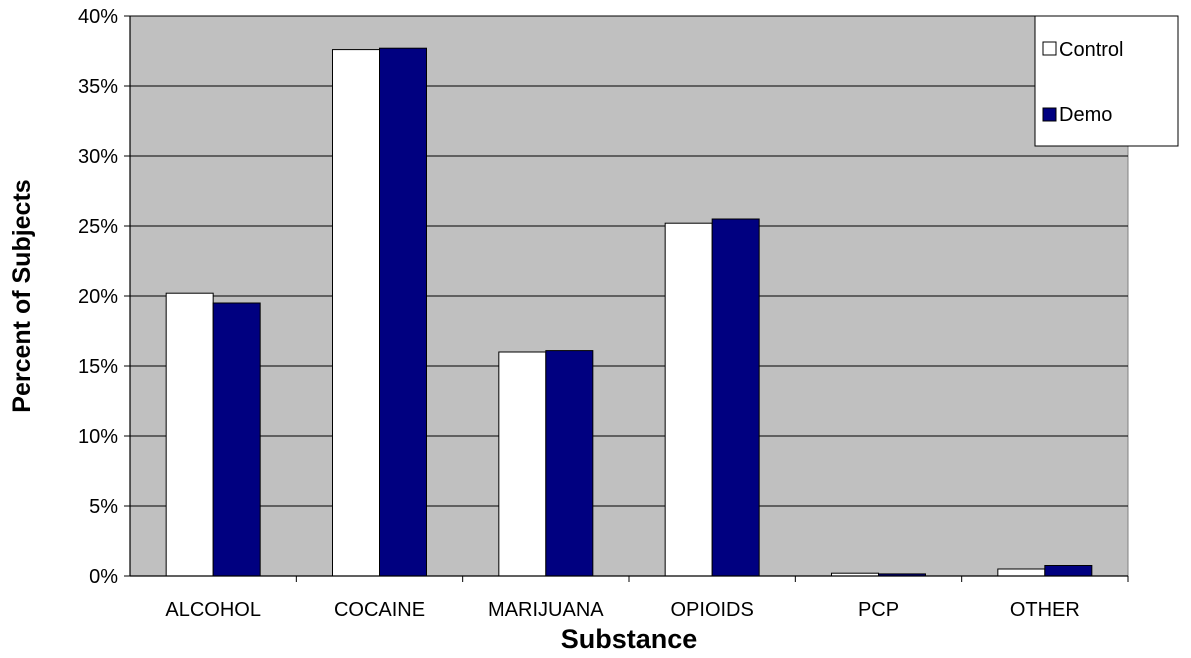  What do you see at coordinates (98, 157) in the screenshot?
I see `y-tick-label: 30%` at bounding box center [98, 157].